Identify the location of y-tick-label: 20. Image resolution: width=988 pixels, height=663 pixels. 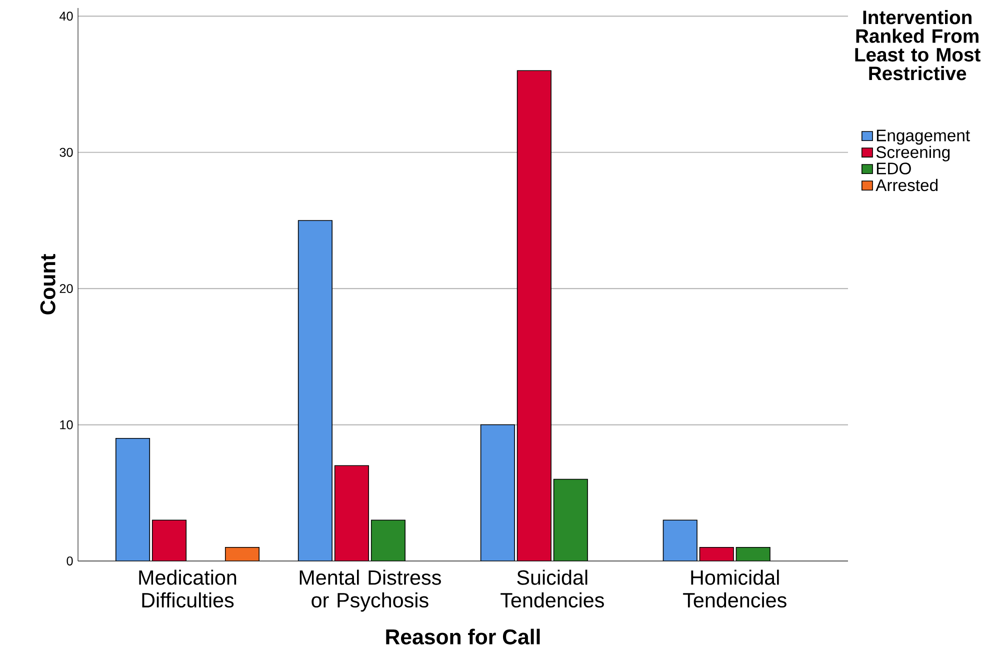
(66, 289).